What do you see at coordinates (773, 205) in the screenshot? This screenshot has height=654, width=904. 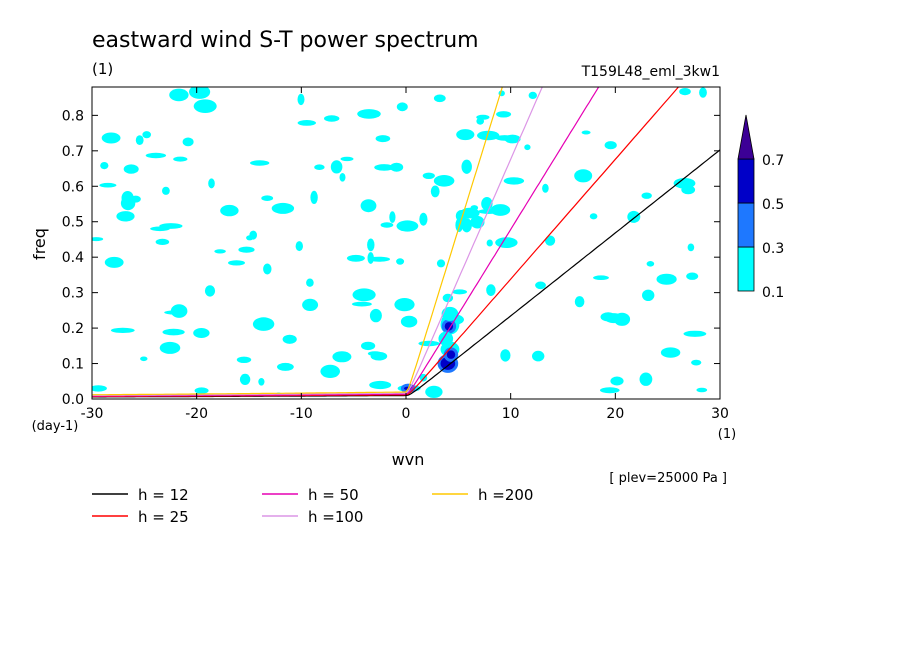 I see `colorbar-label: 0.5` at bounding box center [773, 205].